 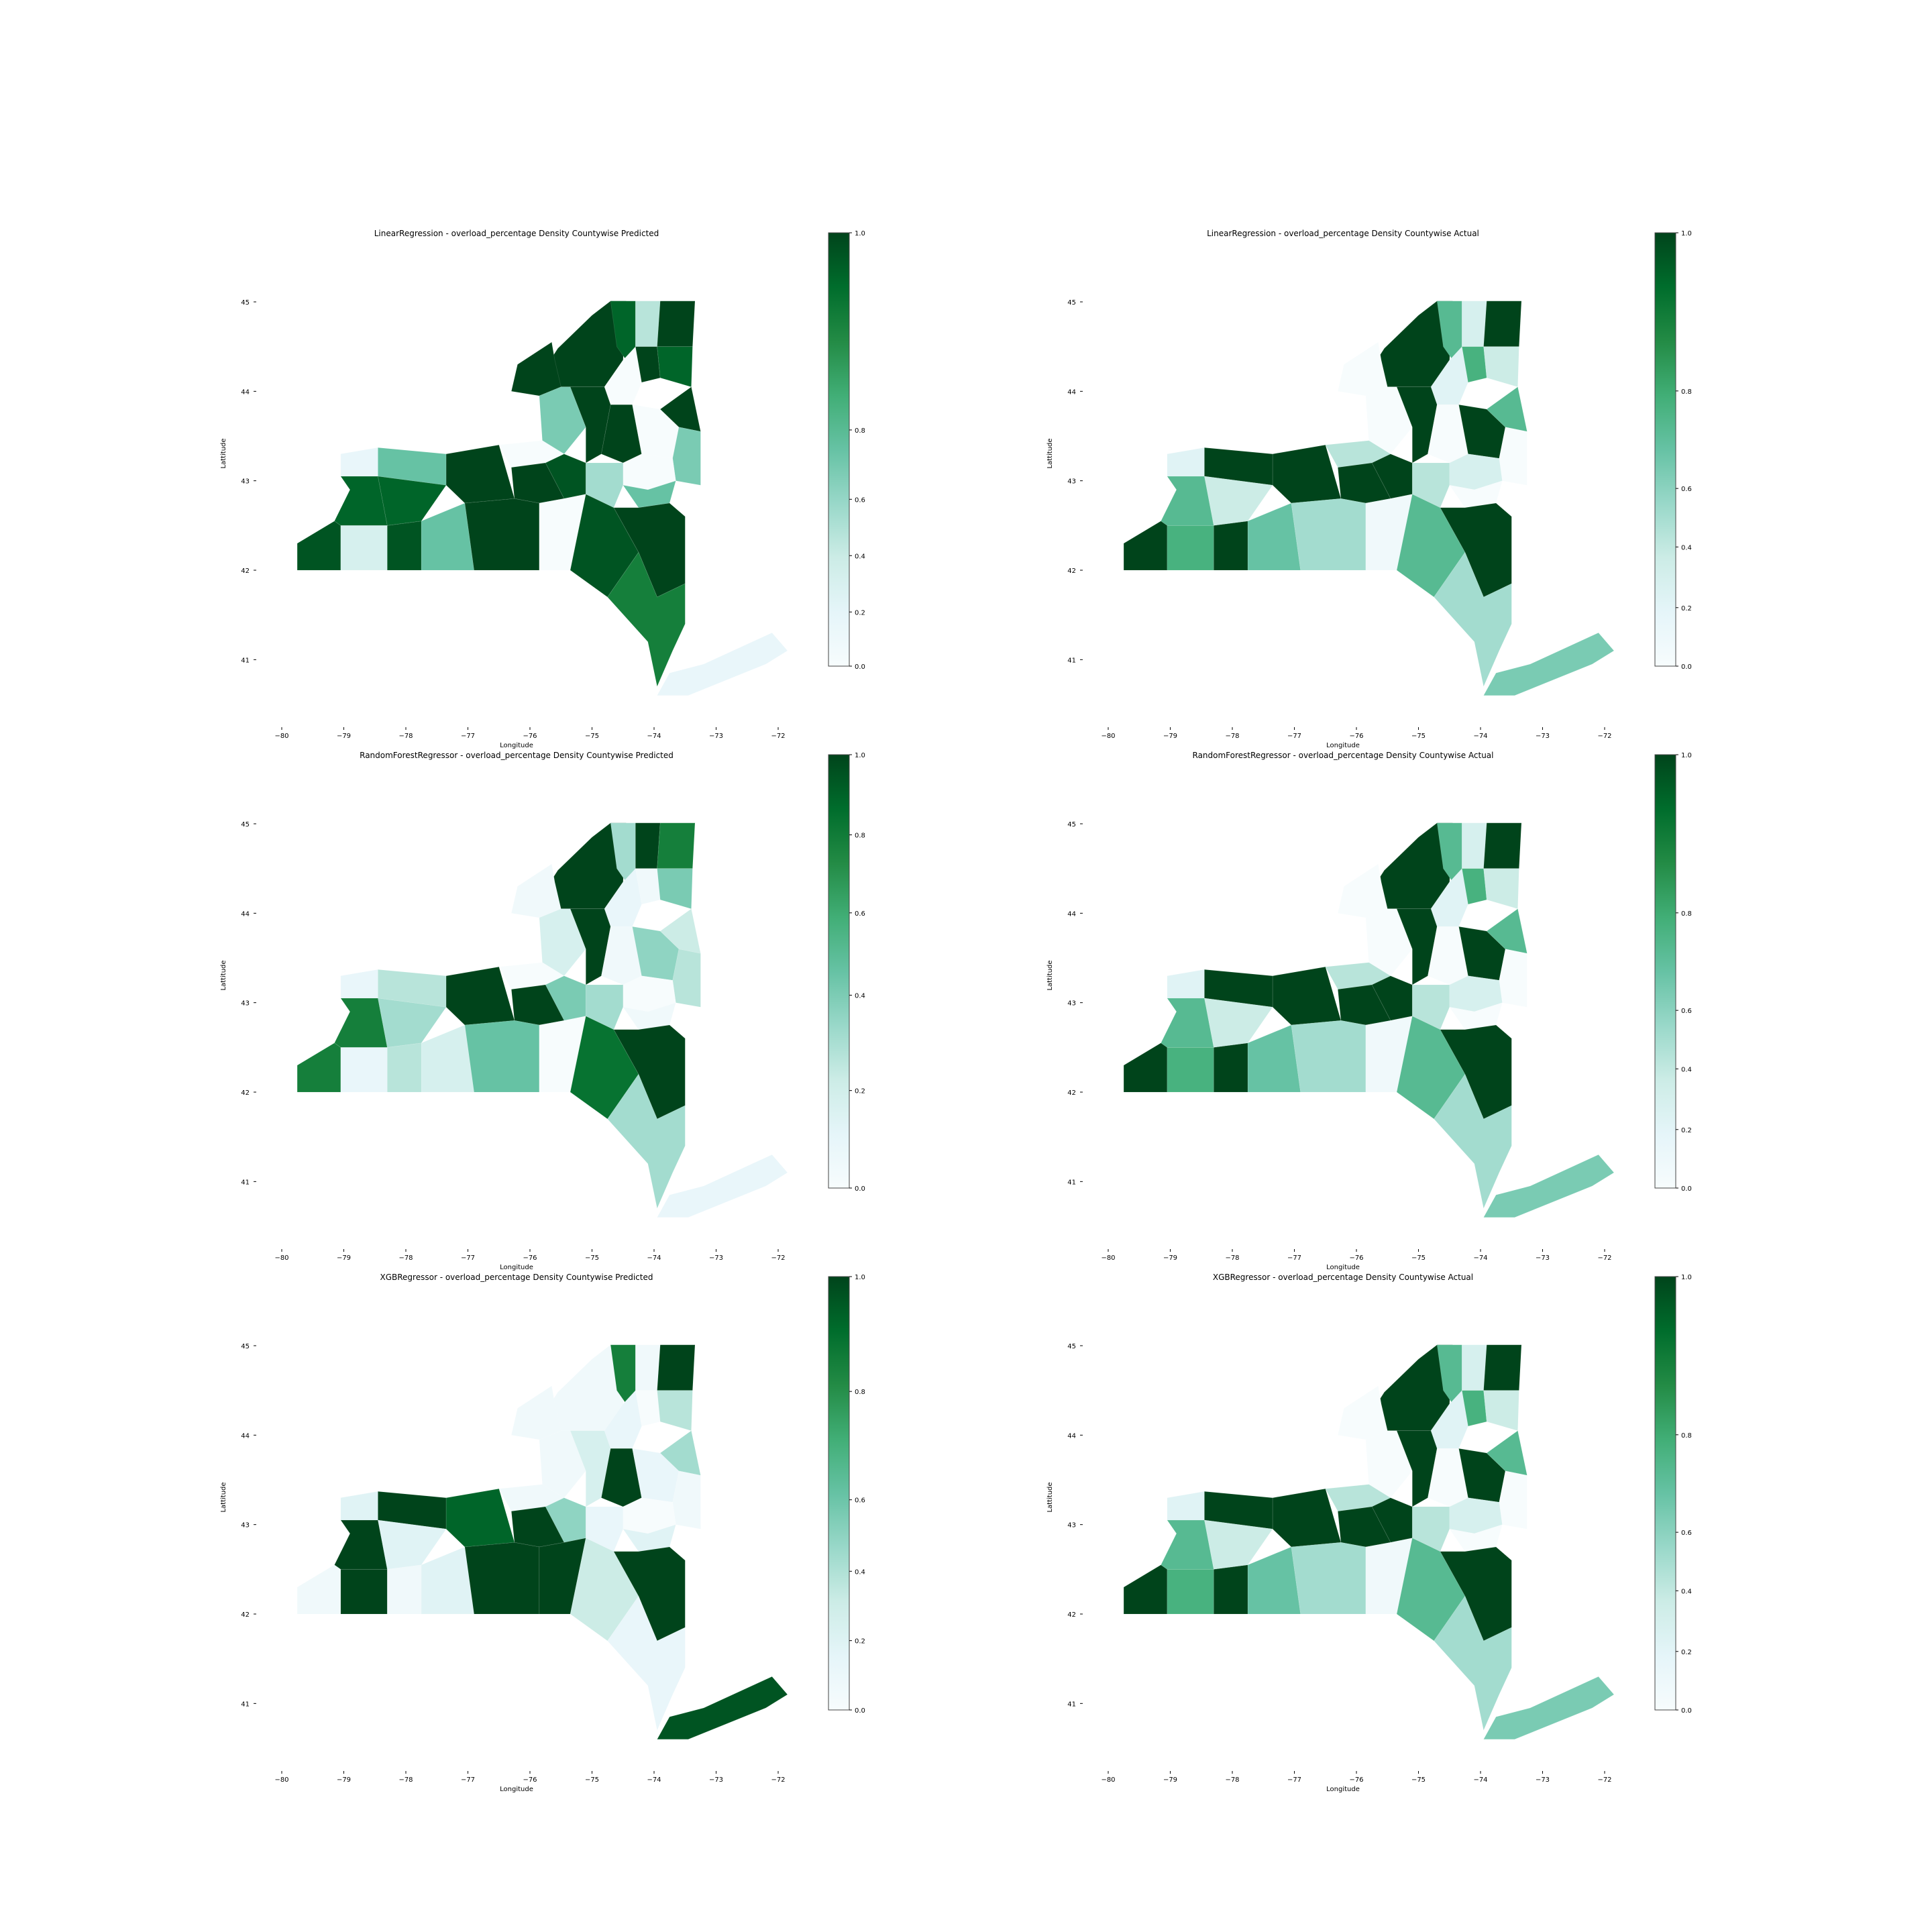 What do you see at coordinates (1170, 1258) in the screenshot?
I see `x-tick-label: −79` at bounding box center [1170, 1258].